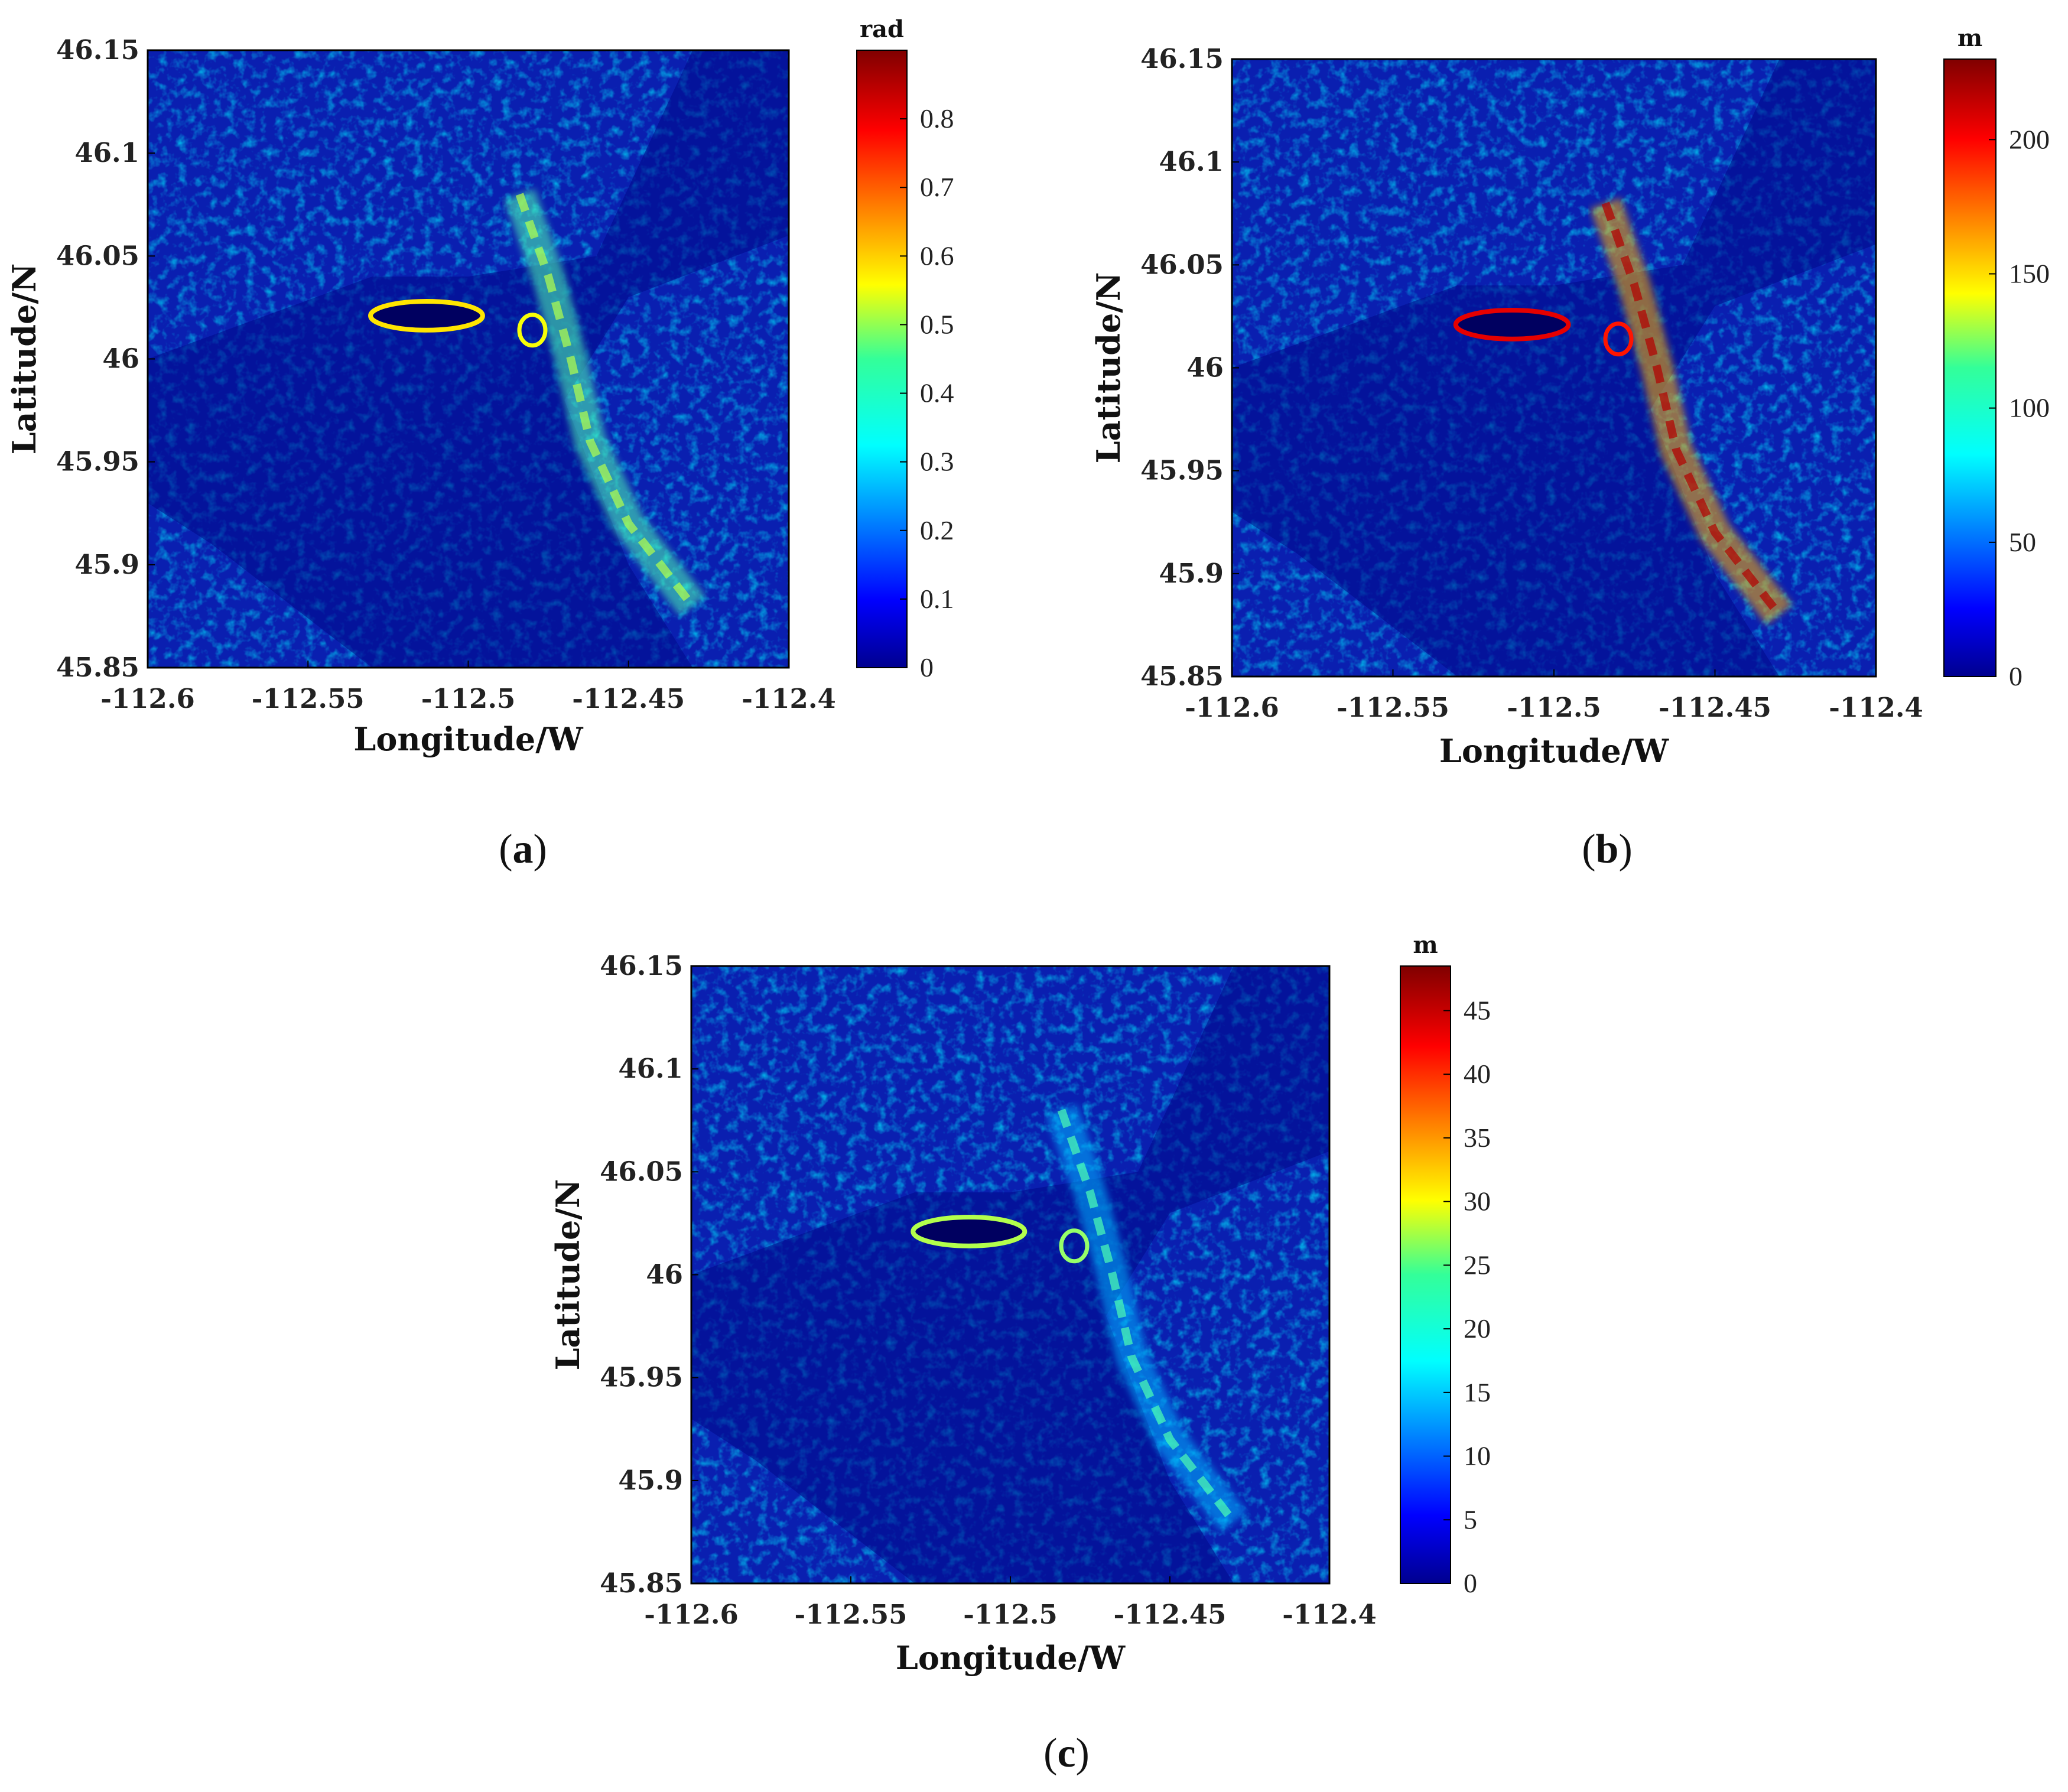  Describe the element at coordinates (937, 599) in the screenshot. I see `colorbar-tick-label: 0.1` at that location.